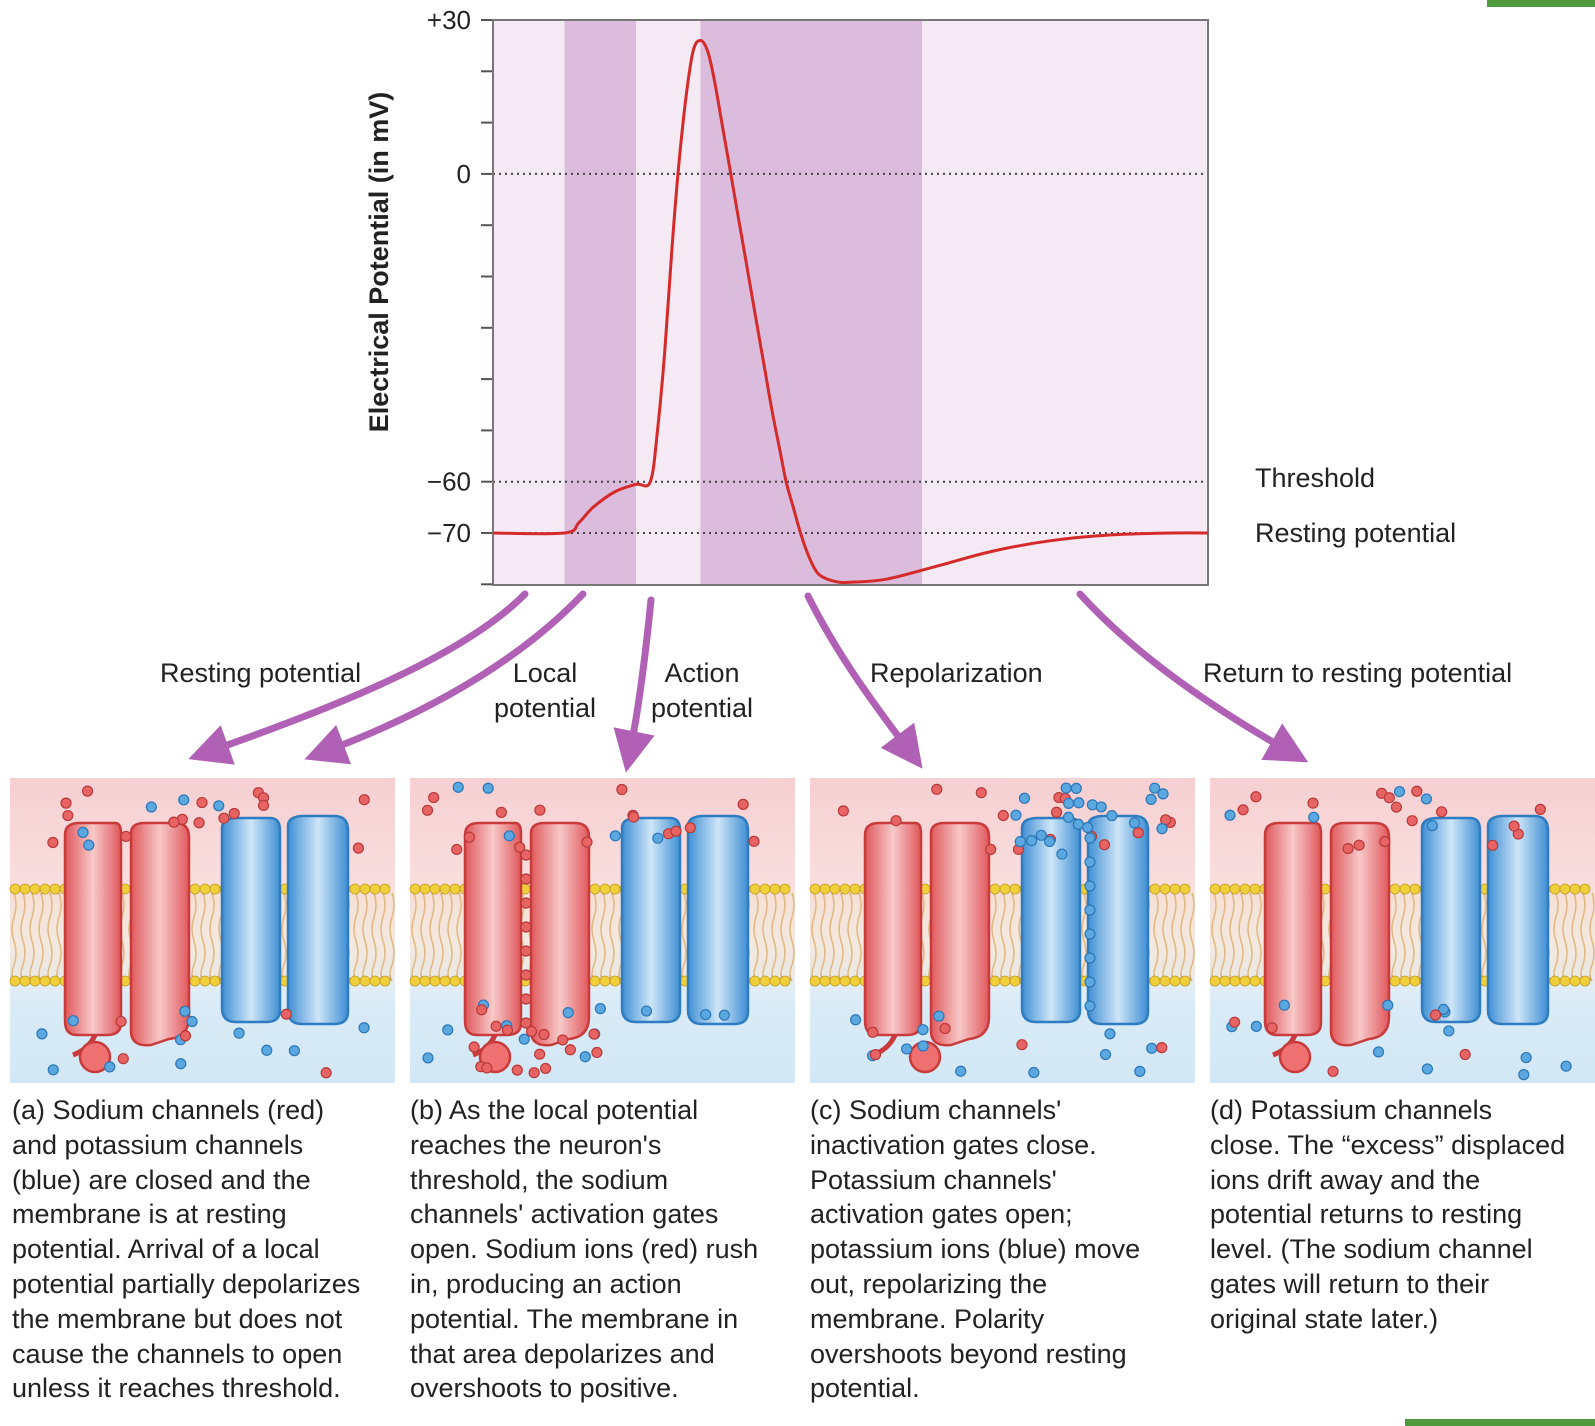 Image resolution: width=1595 pixels, height=1426 pixels. Describe the element at coordinates (449, 482) in the screenshot. I see `y-tick-label: −60` at that location.